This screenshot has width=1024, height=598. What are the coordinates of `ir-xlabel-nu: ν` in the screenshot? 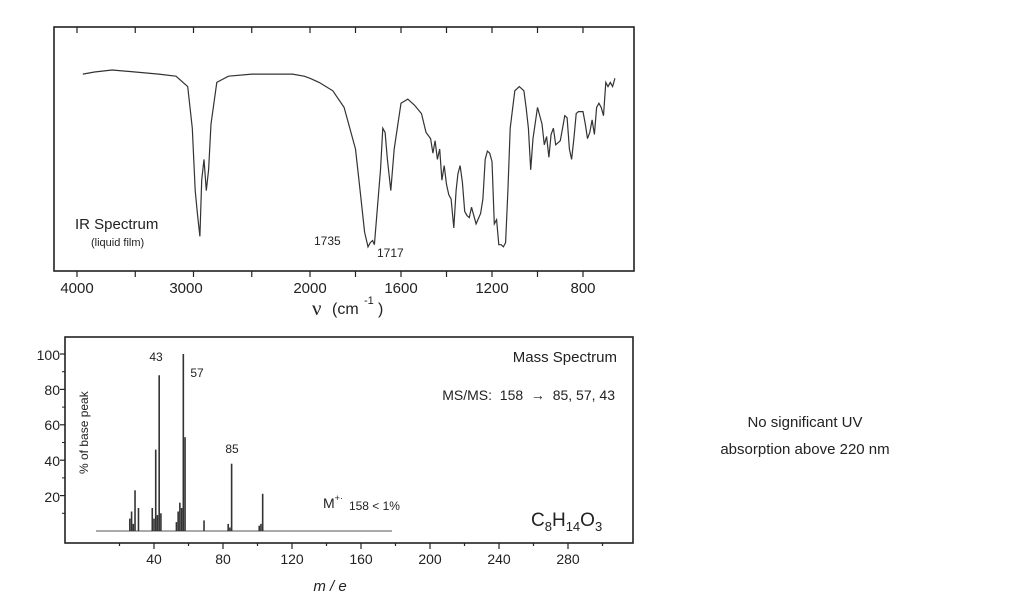 It's located at (317, 308).